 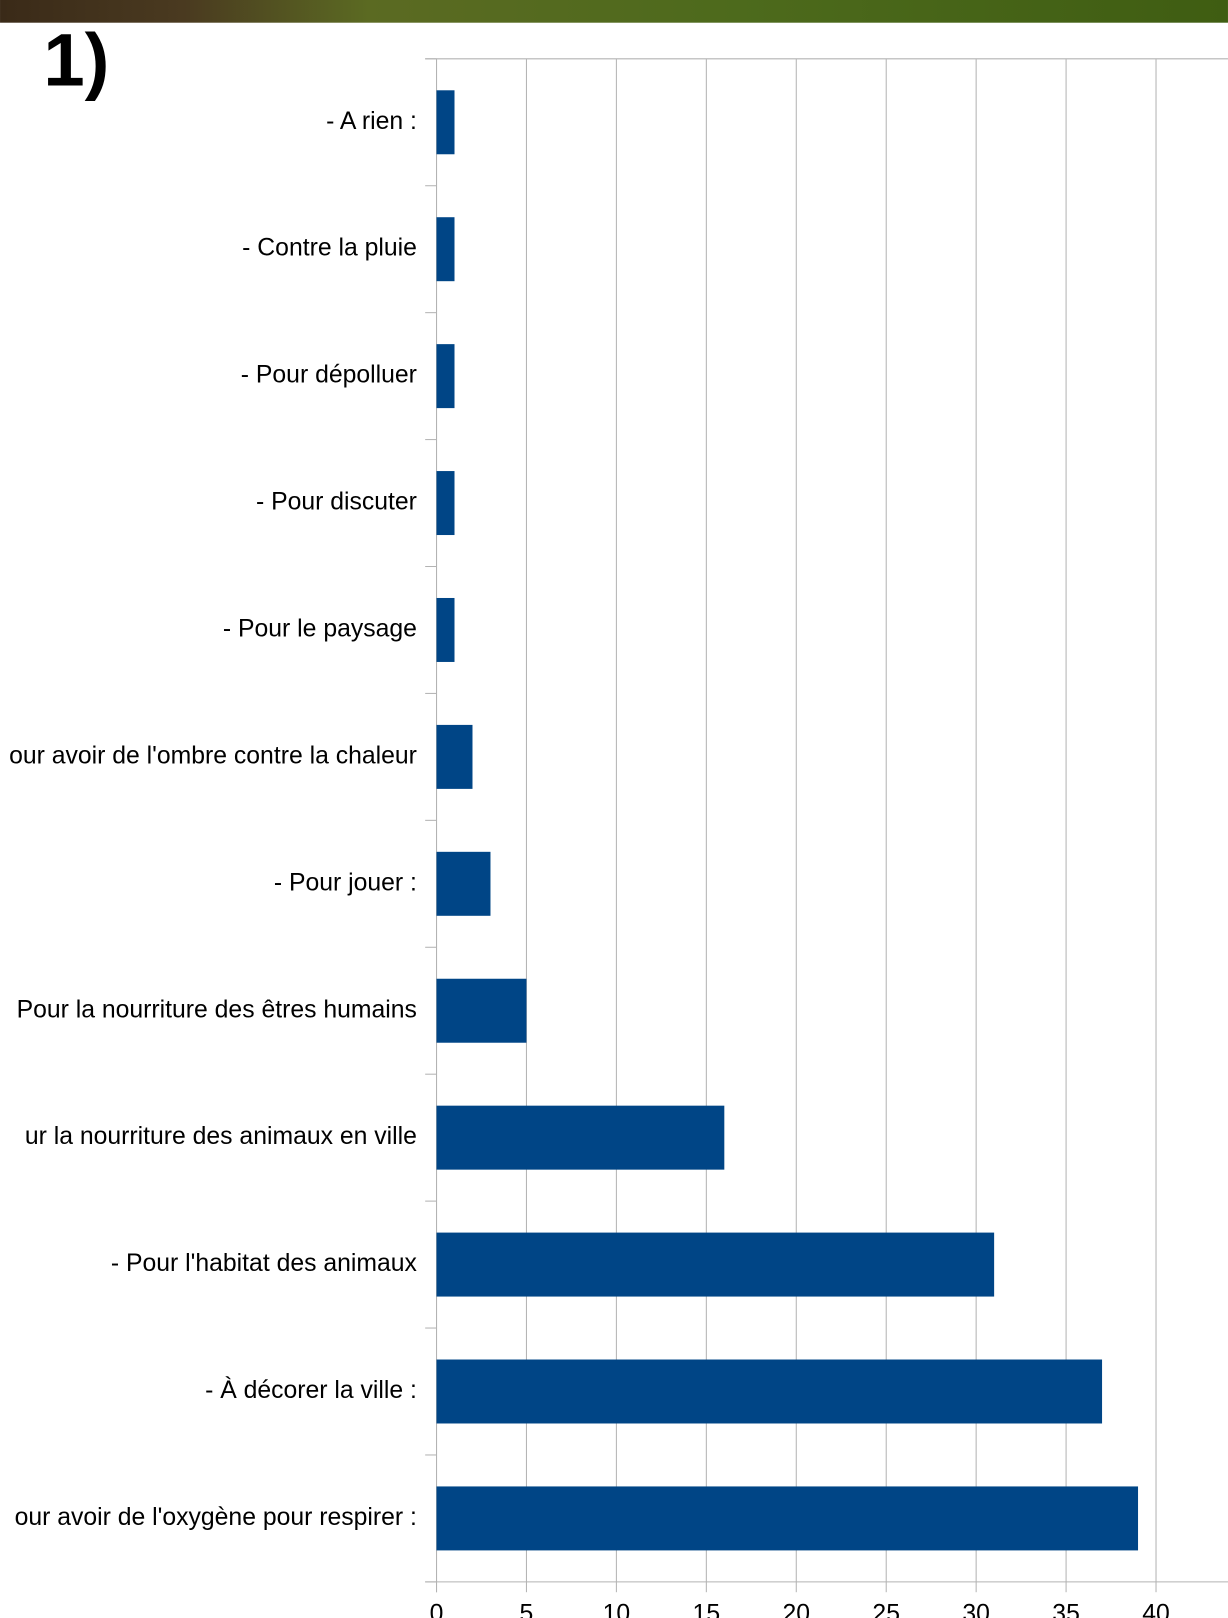 What do you see at coordinates (311, 1390) in the screenshot?
I see `y-tick-label: - À décorer la ville :` at bounding box center [311, 1390].